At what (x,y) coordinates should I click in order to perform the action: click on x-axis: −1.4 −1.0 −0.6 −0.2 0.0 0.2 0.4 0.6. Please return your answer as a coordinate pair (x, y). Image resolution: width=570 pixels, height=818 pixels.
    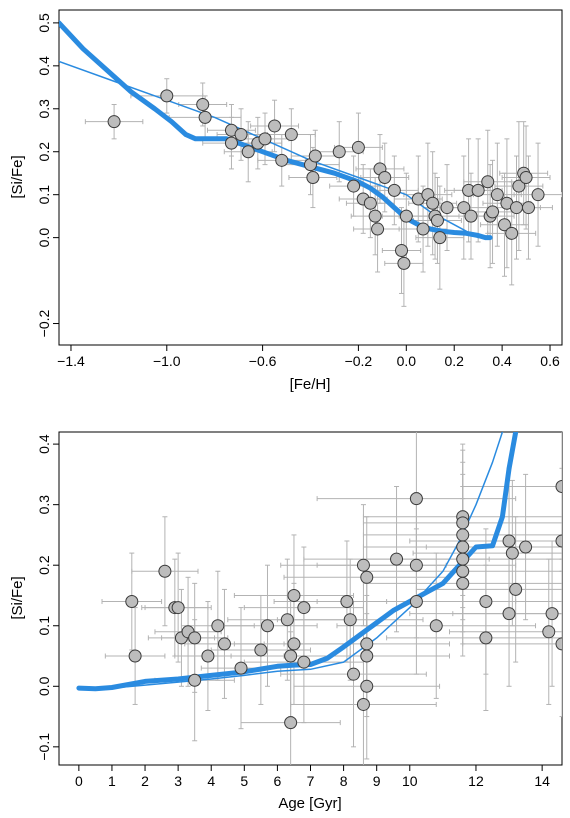
    Looking at the image, I should click on (308, 357).